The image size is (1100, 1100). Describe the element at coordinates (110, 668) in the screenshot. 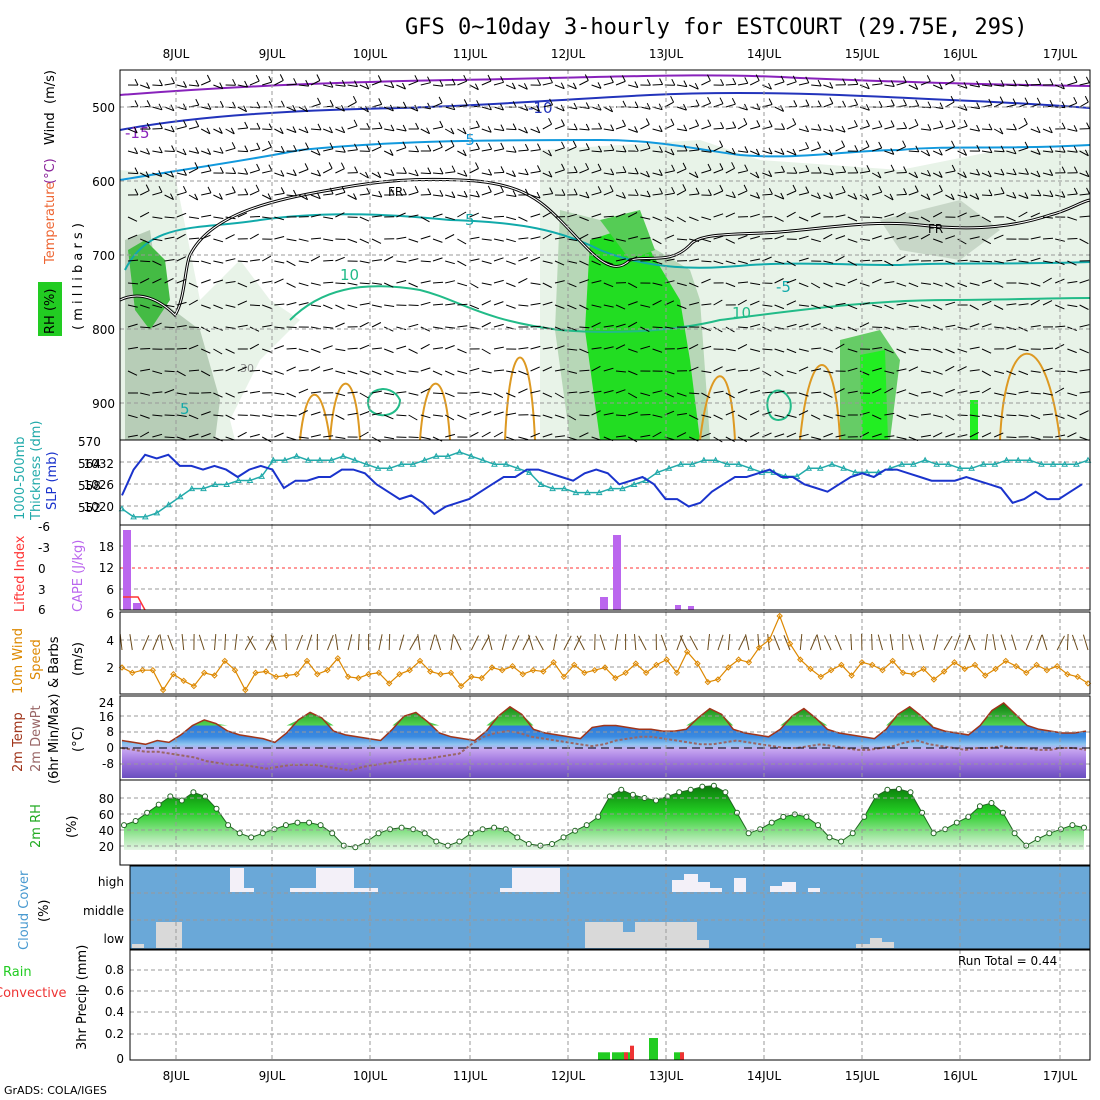

I see `wind-tick: 2` at that location.